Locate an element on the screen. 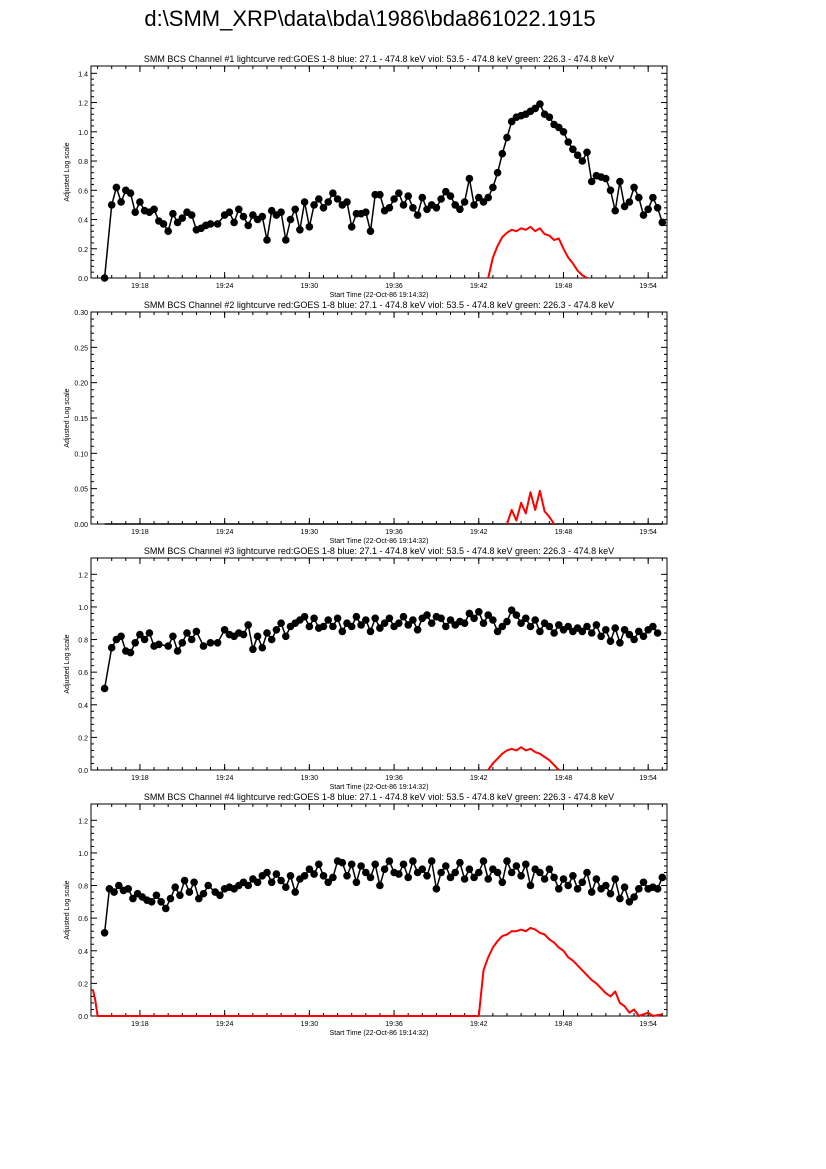 The image size is (826, 1169). x-tick-label-1: 19:24 is located at coordinates (225, 286).